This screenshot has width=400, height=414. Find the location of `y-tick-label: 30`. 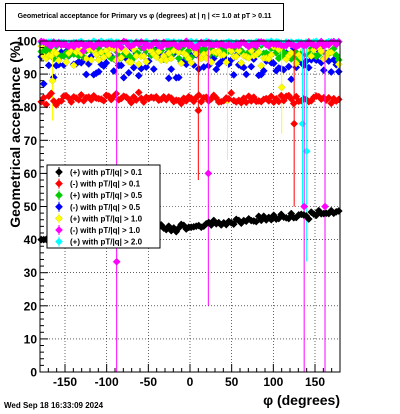

y-tick-label: 30 is located at coordinates (31, 273).